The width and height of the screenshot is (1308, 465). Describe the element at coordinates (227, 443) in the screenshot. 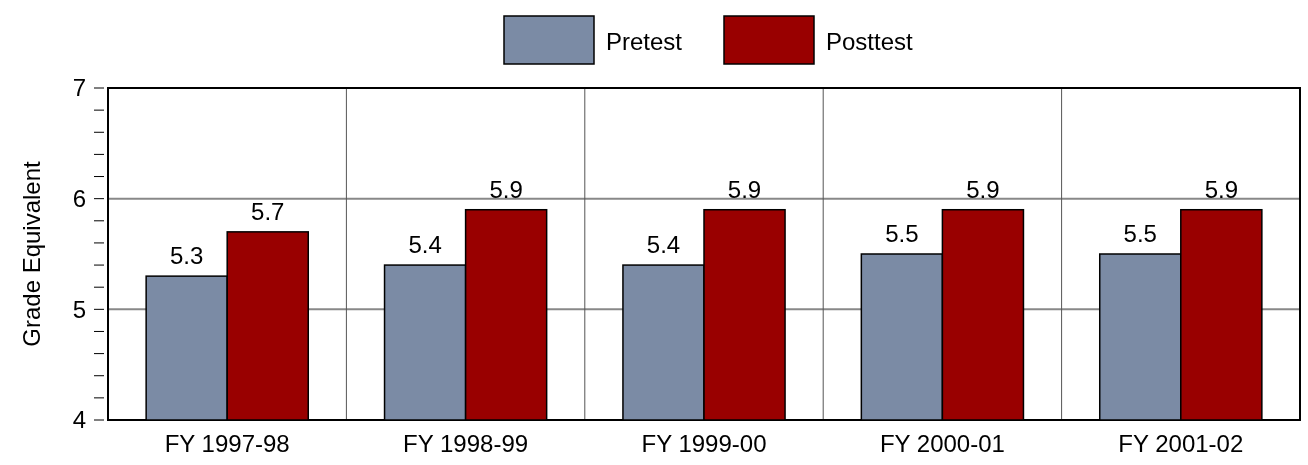

I see `x-tick-label: FY 1997-98` at that location.